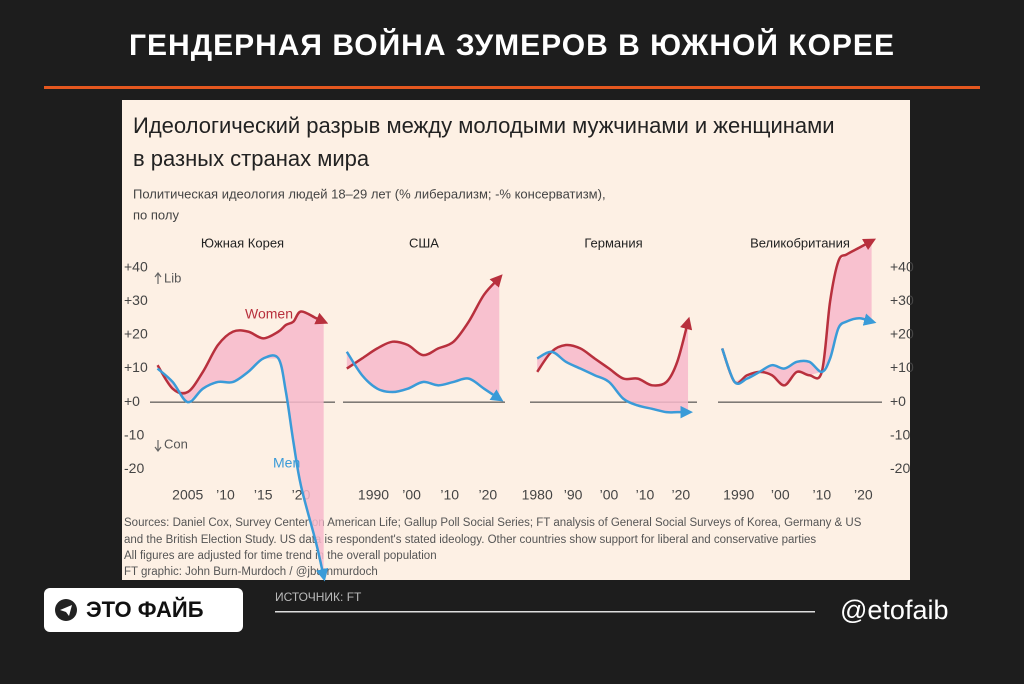 The height and width of the screenshot is (684, 1024). What do you see at coordinates (894, 610) in the screenshot?
I see `footer-handle: @etofaib` at bounding box center [894, 610].